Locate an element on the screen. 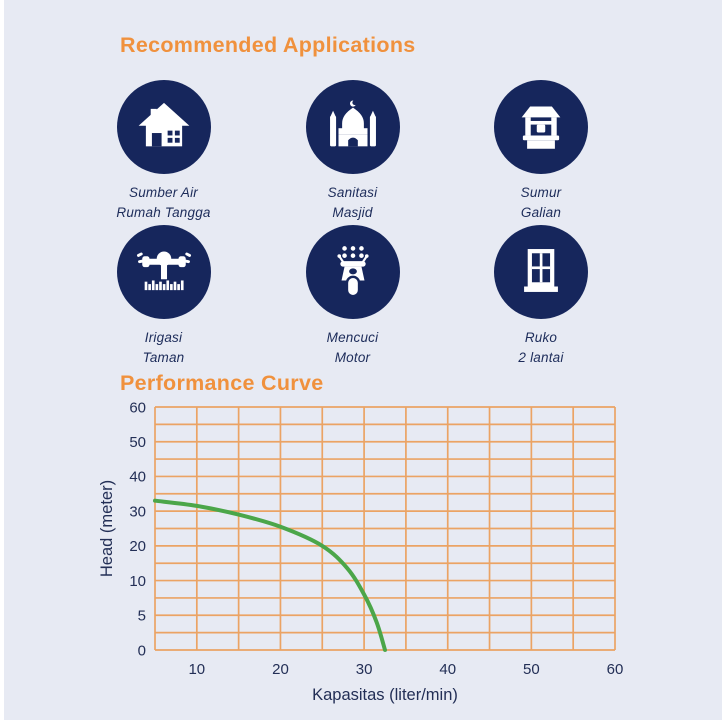  app-item-ruko-2-lantai: Ruko 2 lantai is located at coordinates (541, 297).